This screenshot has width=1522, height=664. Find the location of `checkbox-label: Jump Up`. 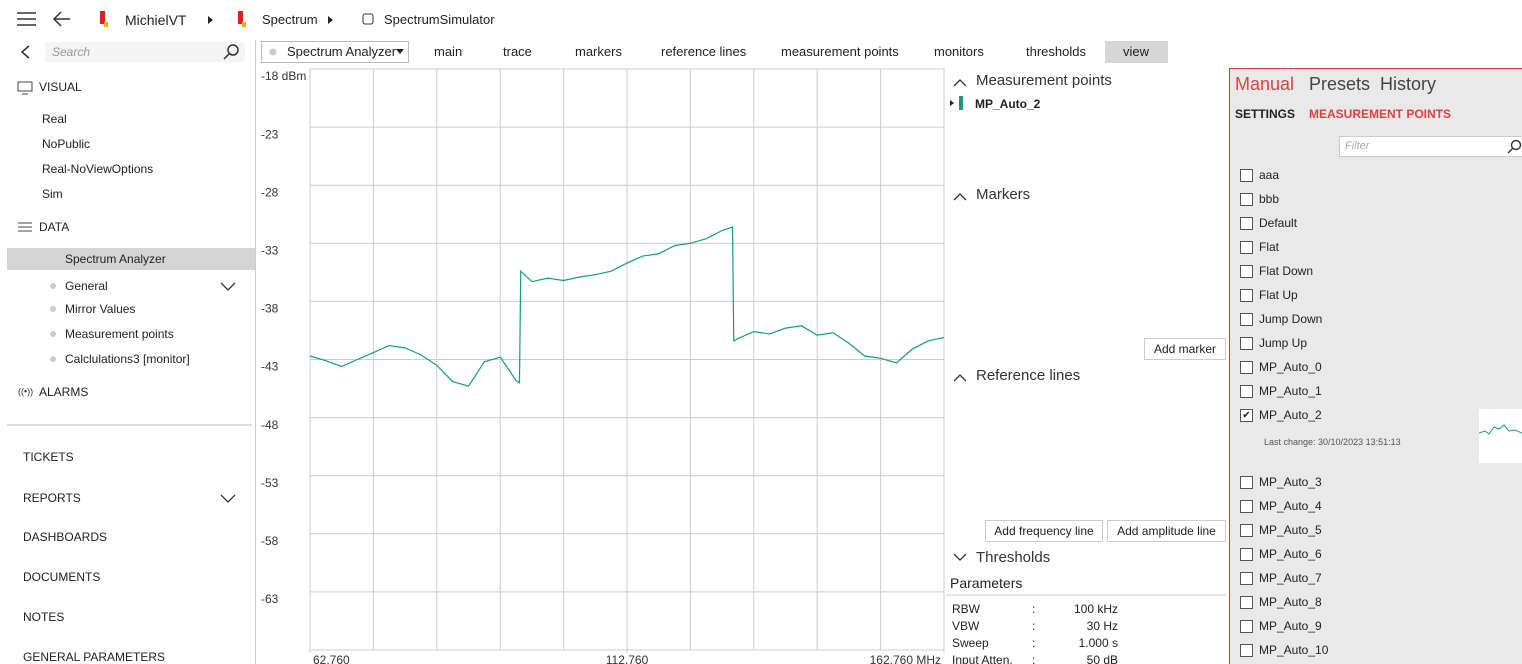

checkbox-label: Jump Up is located at coordinates (1283, 343).